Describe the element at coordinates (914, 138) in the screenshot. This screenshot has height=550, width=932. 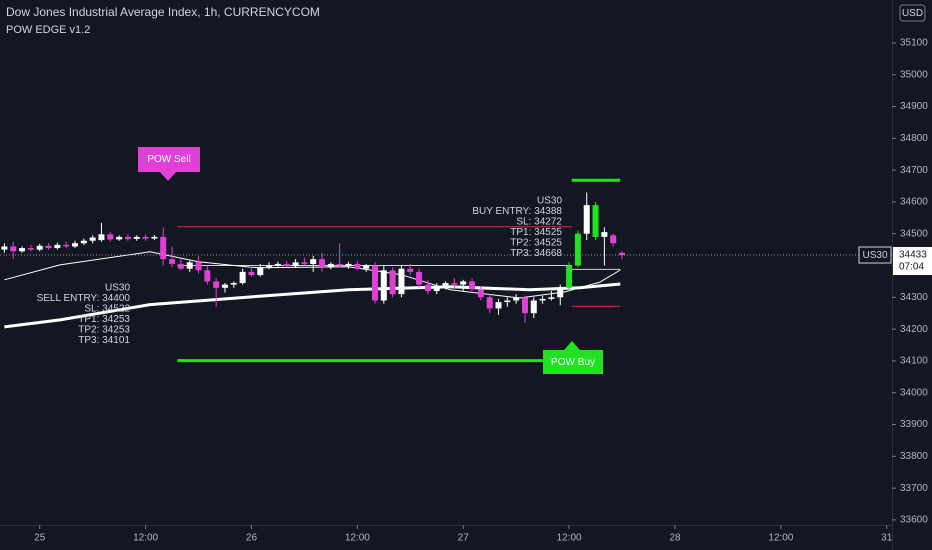
I see `y-tick-label: 34800` at that location.